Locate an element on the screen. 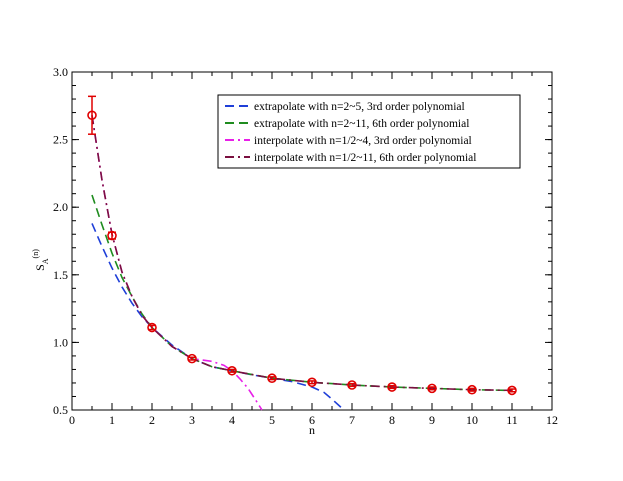 The width and height of the screenshot is (623, 481). x-tick-label: 5 is located at coordinates (272, 420).